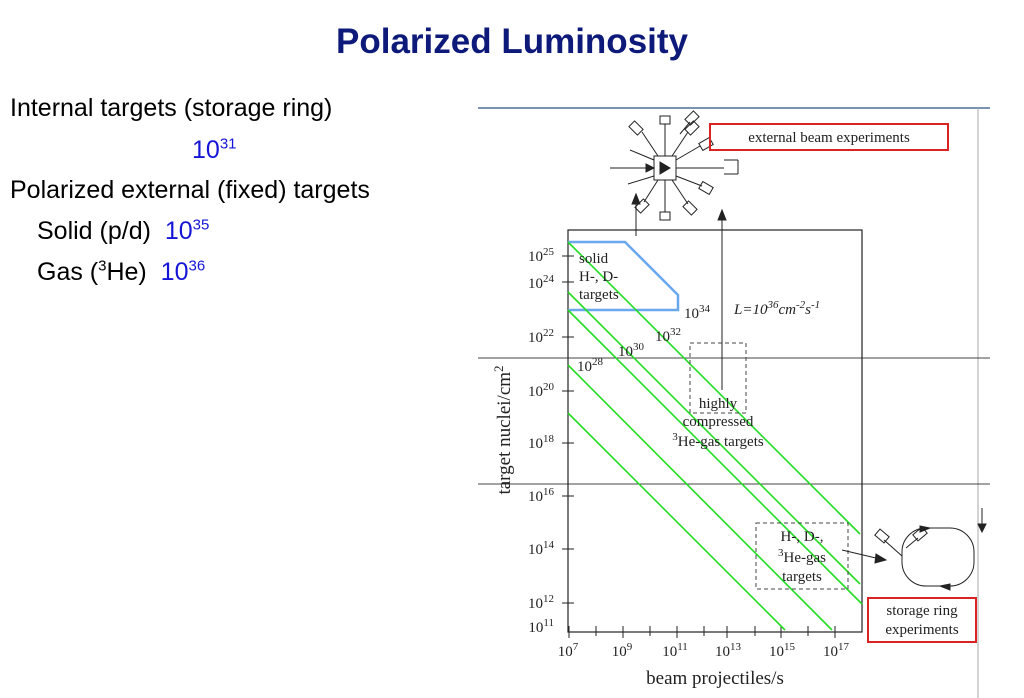  I want to click on page-title: Polarized Luminosity, so click(512, 41).